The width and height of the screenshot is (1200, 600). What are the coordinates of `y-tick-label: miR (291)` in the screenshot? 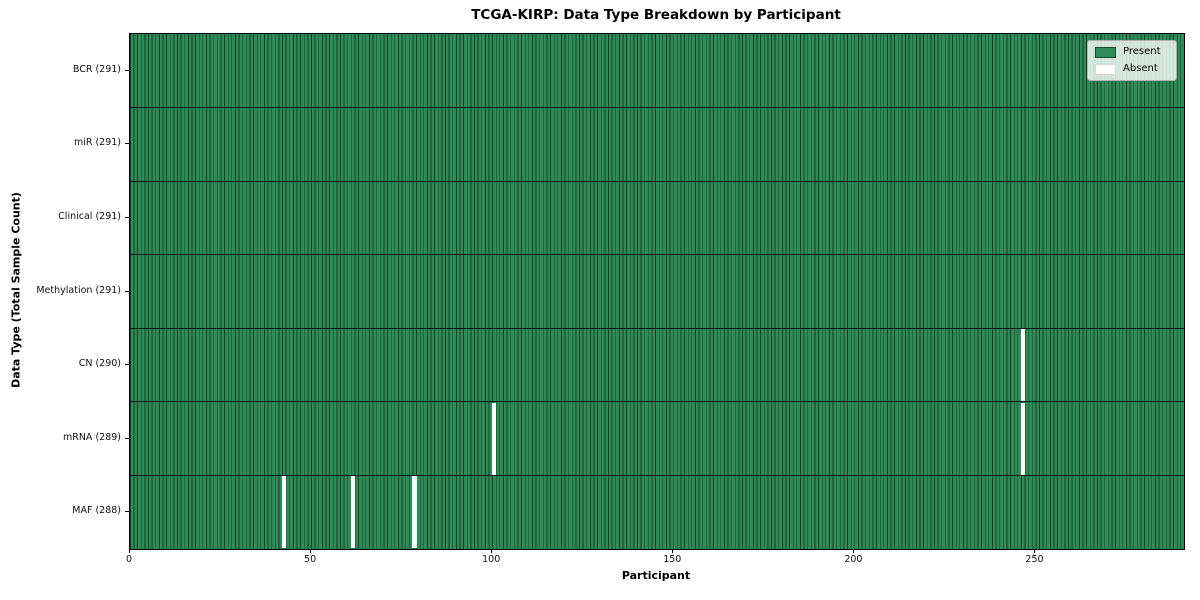 It's located at (97, 143).